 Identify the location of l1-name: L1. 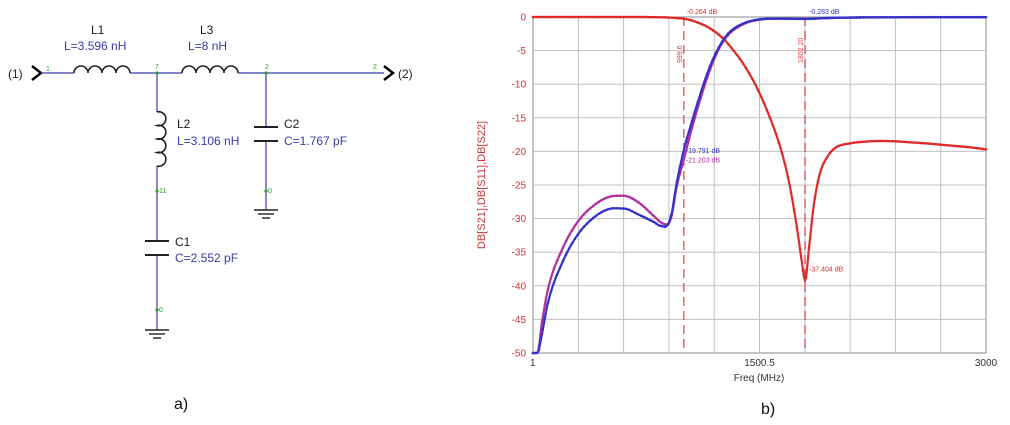
(98, 30).